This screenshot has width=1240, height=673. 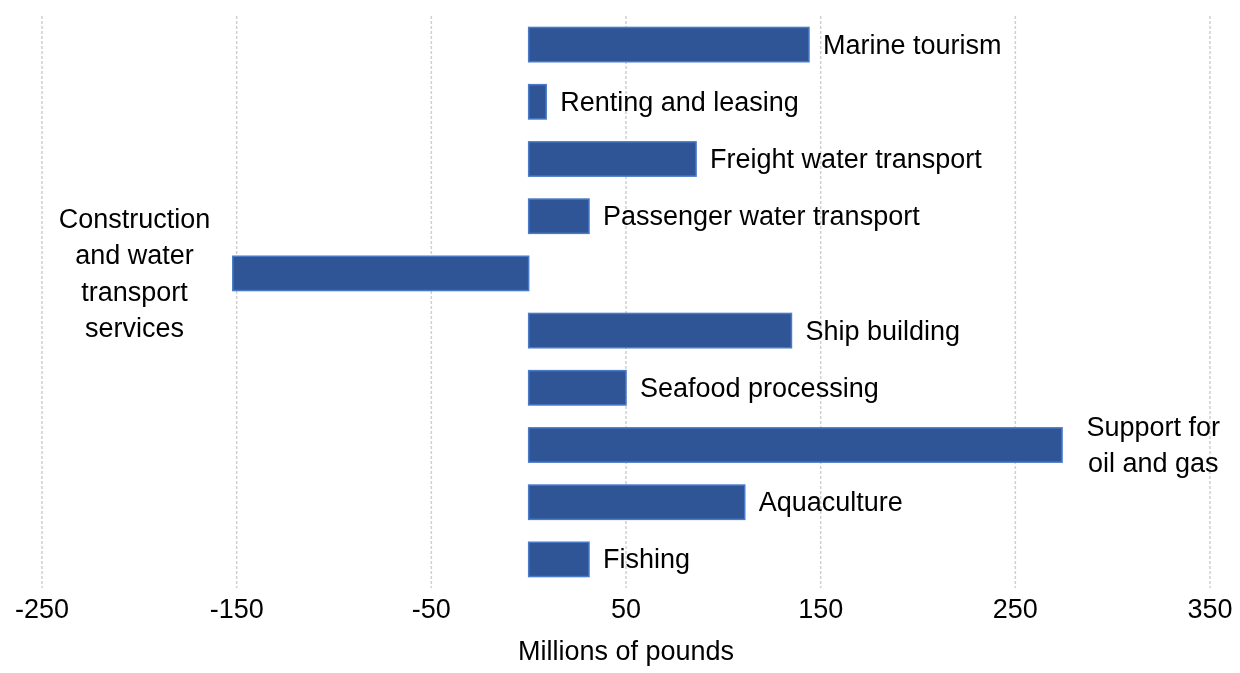 What do you see at coordinates (830, 502) in the screenshot?
I see `y-tick-label: Aquaculture` at bounding box center [830, 502].